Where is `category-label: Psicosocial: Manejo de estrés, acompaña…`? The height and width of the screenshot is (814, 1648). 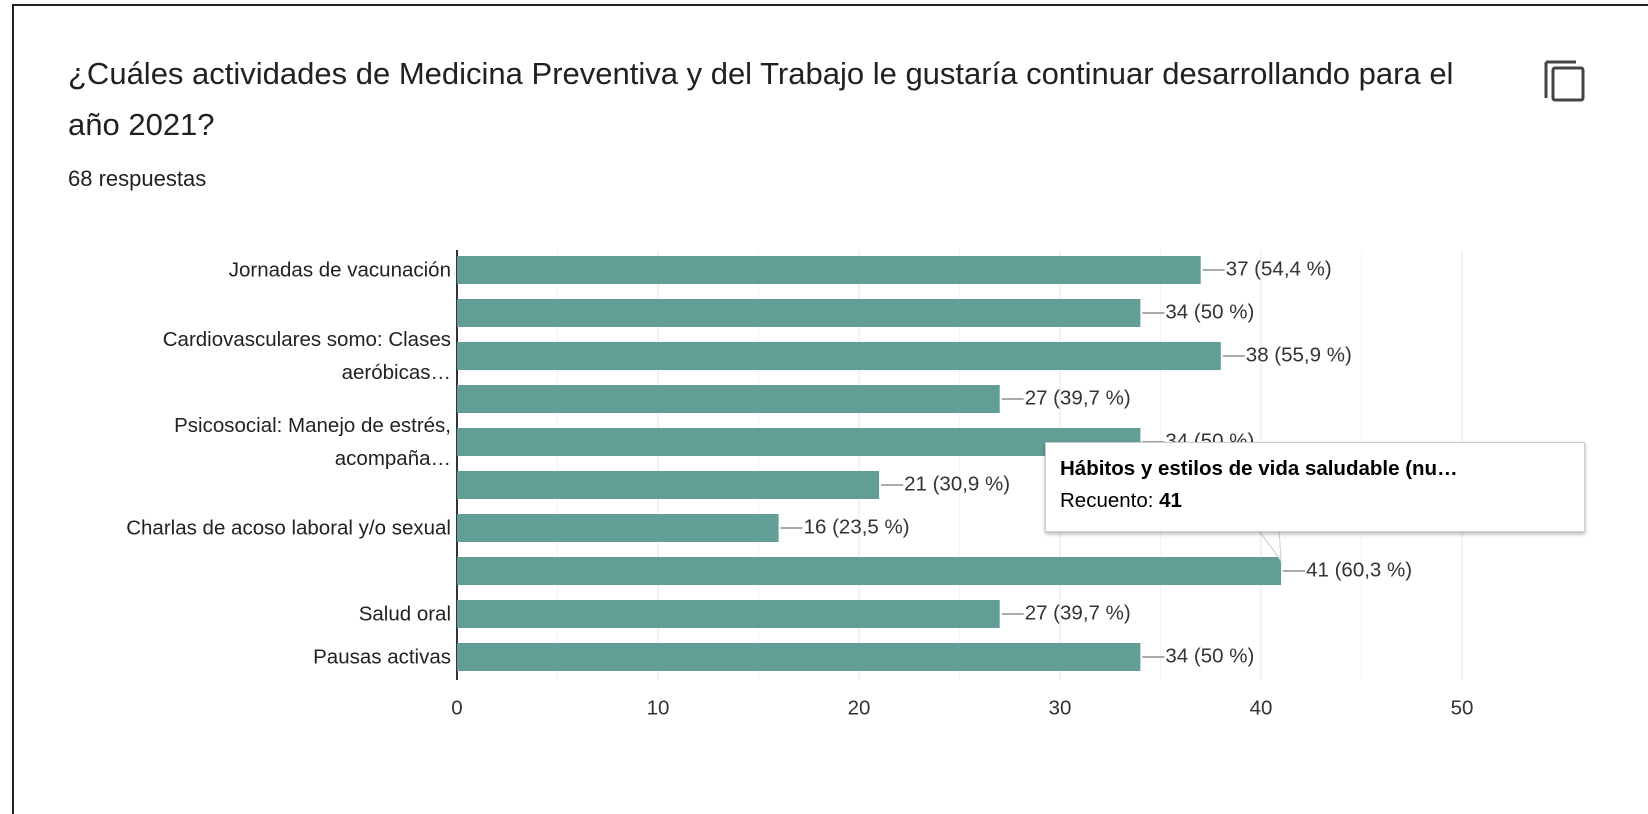
category-label: Psicosocial: Manejo de estrés, acompaña… is located at coordinates (312, 442).